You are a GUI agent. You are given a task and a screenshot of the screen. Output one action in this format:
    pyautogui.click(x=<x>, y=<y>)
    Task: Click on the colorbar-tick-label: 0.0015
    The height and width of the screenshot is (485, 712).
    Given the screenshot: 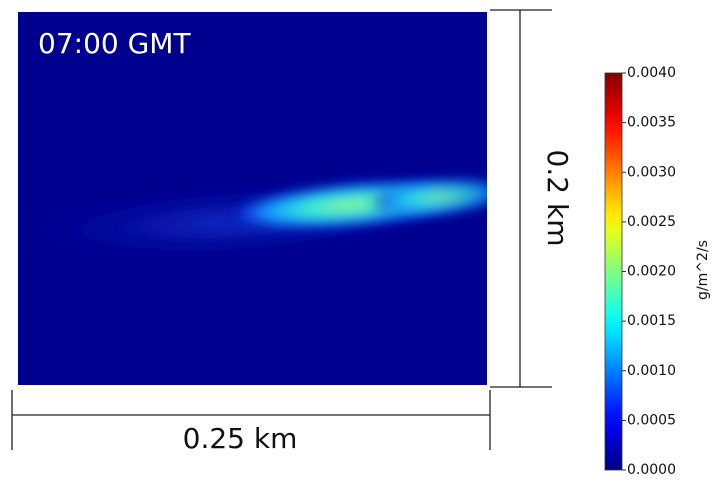 What is the action you would take?
    pyautogui.click(x=651, y=321)
    